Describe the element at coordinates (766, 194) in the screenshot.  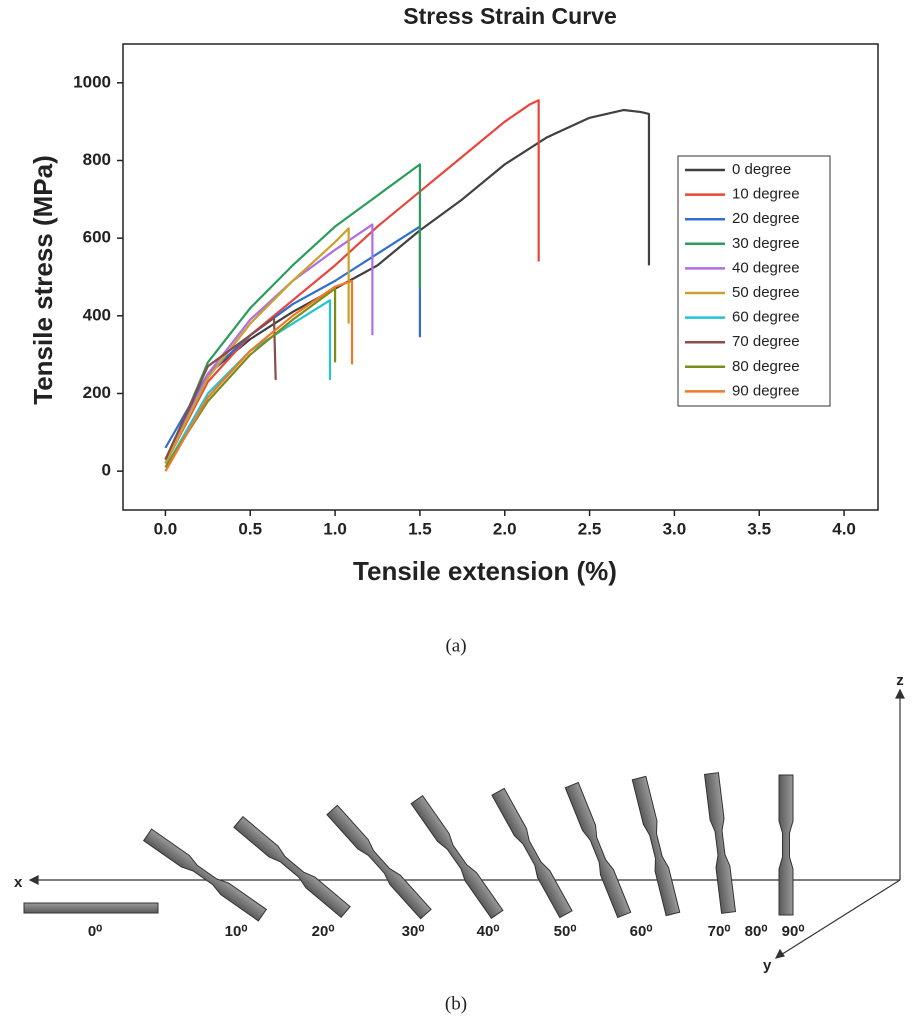
I see `legend-label: 10 degree` at that location.